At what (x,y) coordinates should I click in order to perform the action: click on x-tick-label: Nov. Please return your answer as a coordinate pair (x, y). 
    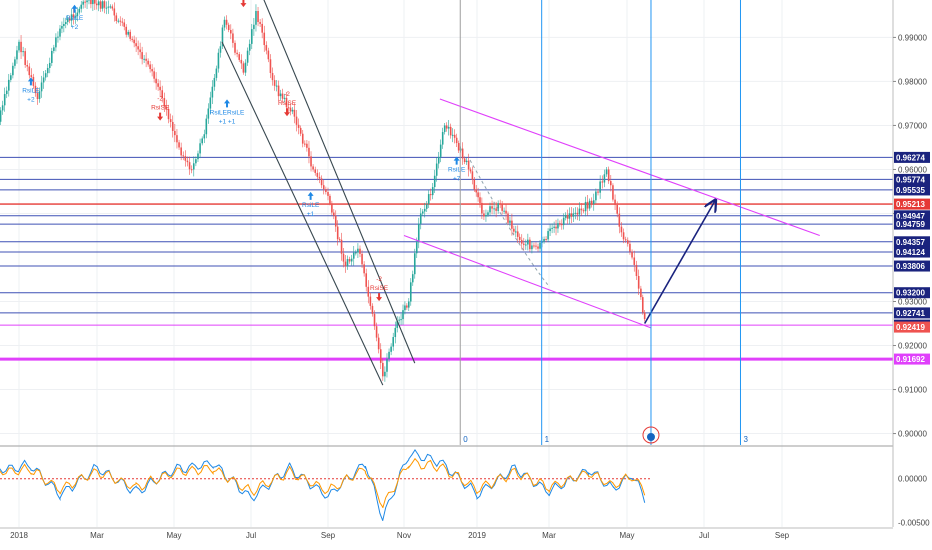
    Looking at the image, I should click on (404, 535).